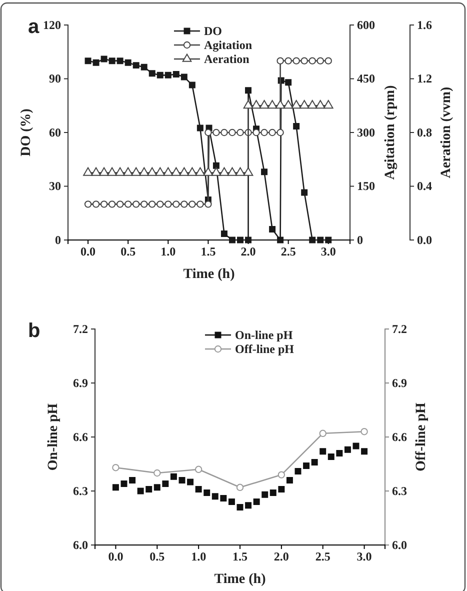  What do you see at coordinates (55, 186) in the screenshot?
I see `y-tick-label: 30` at bounding box center [55, 186].